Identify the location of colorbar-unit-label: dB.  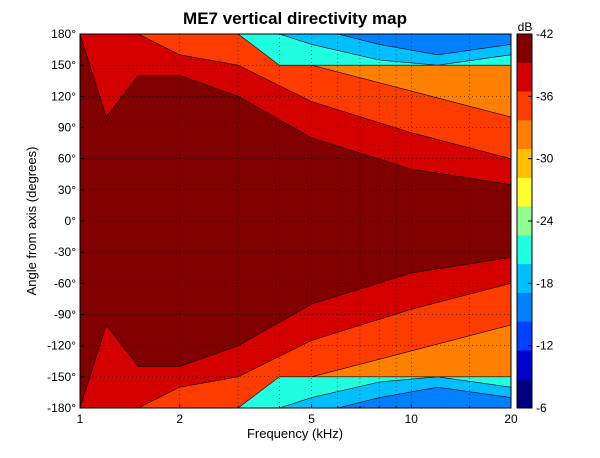
(525, 27).